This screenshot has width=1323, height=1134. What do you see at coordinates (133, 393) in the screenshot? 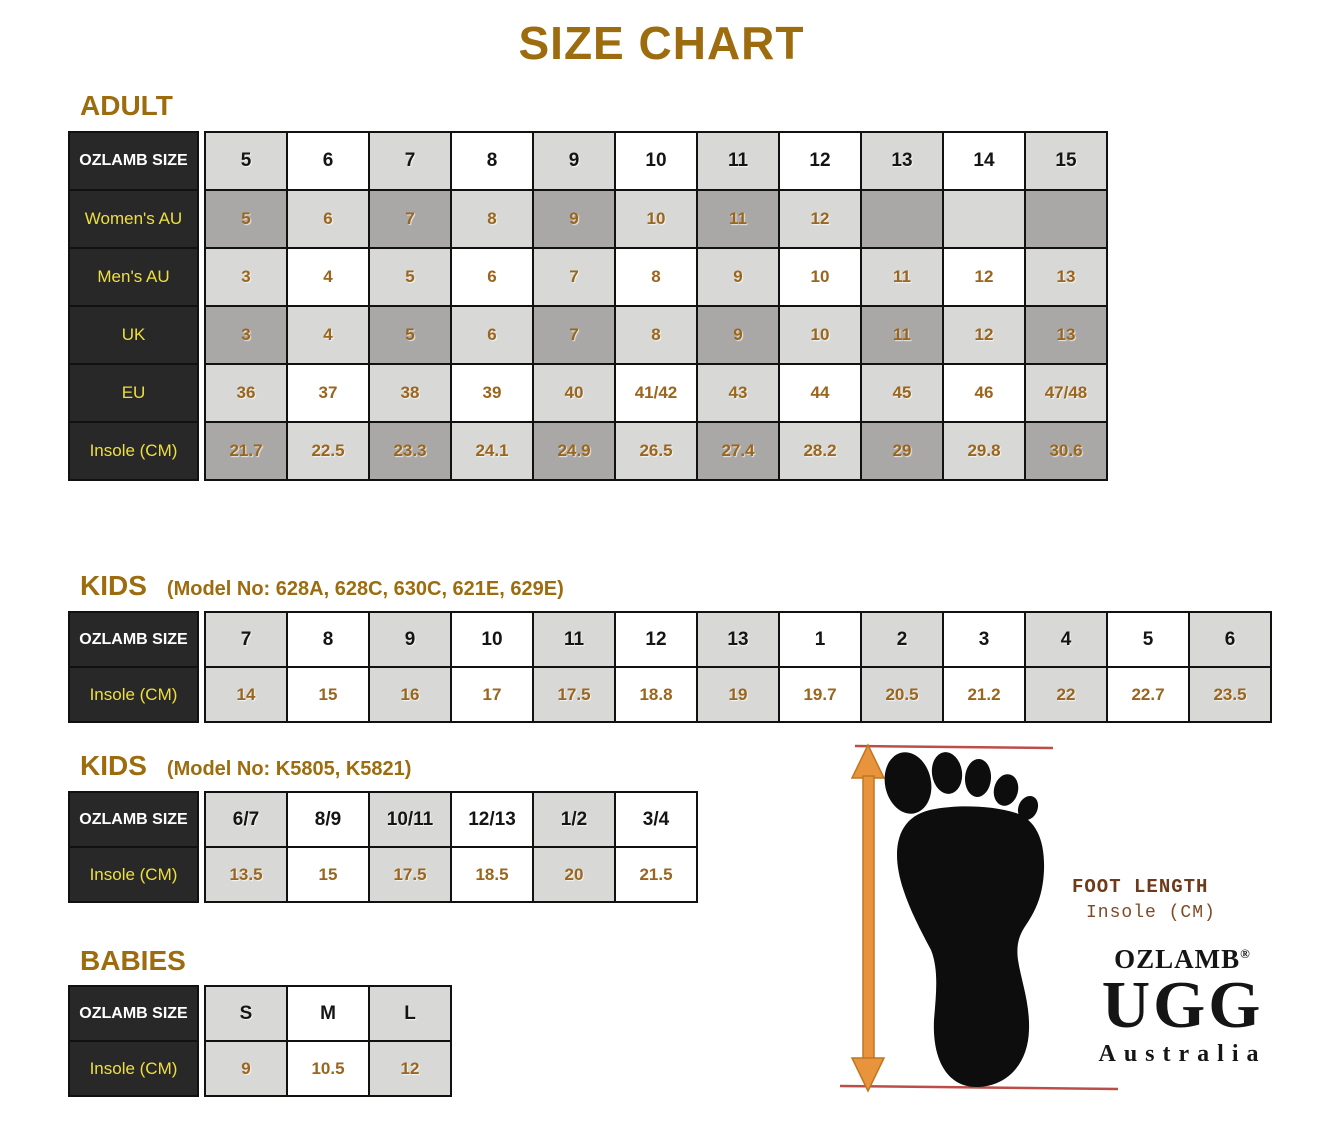
I see `row-header-cell: EU` at bounding box center [133, 393].